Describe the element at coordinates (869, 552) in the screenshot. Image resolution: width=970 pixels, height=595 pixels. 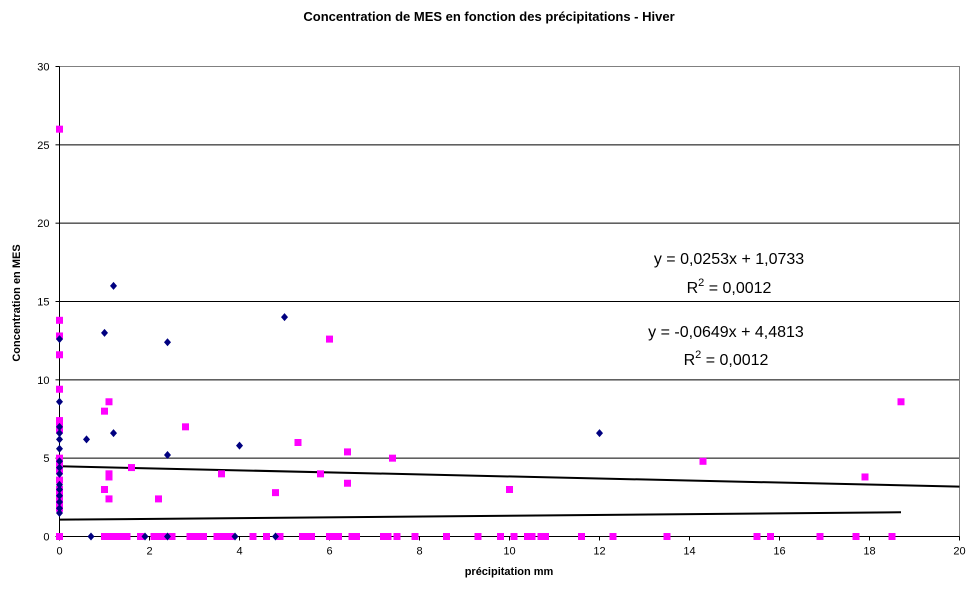
I see `x-tick-label: 18` at that location.